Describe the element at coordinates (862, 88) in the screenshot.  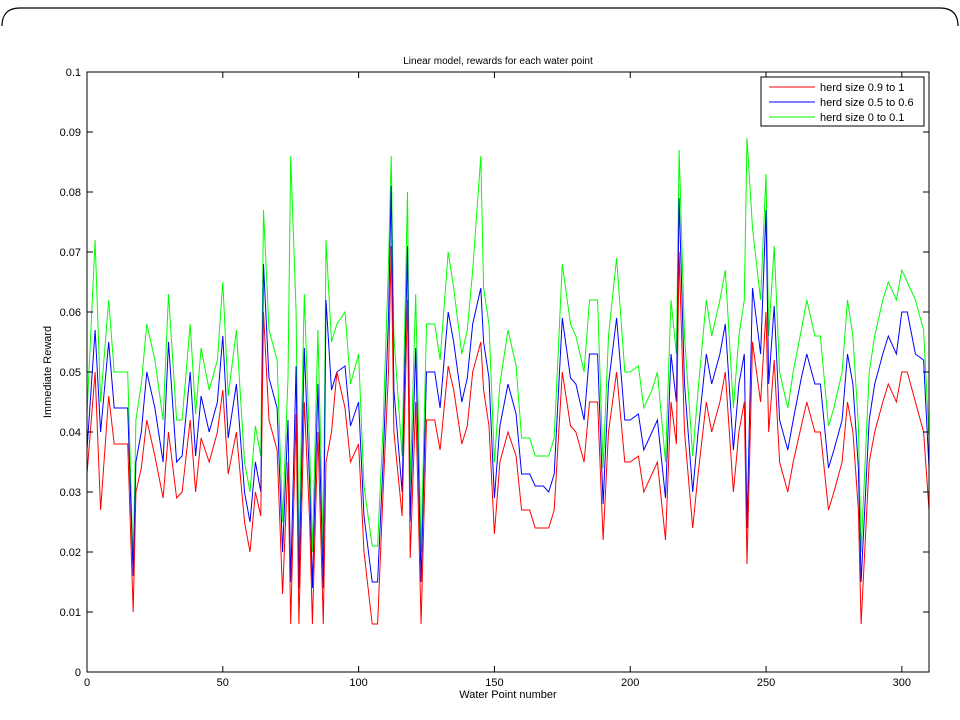
I see `legend-label: herd size 0.9 to 1` at that location.